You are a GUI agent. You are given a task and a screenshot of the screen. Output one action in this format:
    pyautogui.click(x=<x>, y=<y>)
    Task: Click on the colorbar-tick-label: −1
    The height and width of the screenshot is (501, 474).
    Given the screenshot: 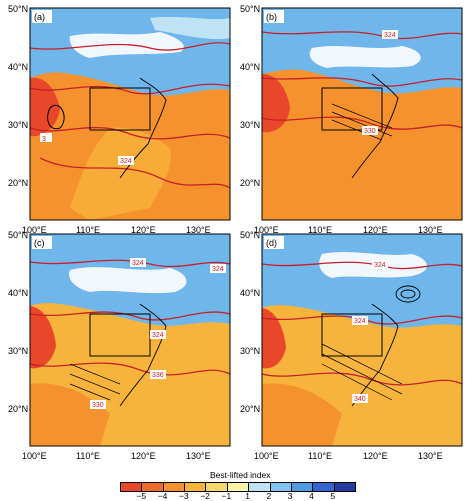 What is the action you would take?
    pyautogui.click(x=226, y=496)
    